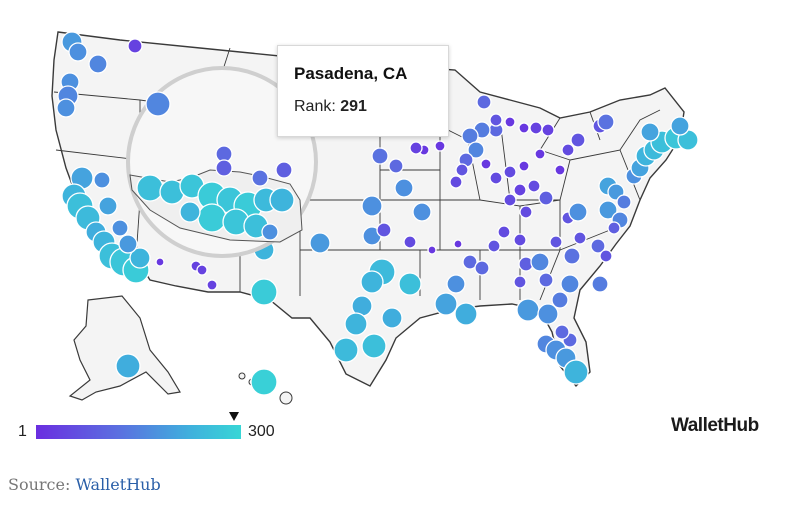 The width and height of the screenshot is (799, 506). What do you see at coordinates (715, 425) in the screenshot?
I see `wallethub-logo: WalletHub` at bounding box center [715, 425].